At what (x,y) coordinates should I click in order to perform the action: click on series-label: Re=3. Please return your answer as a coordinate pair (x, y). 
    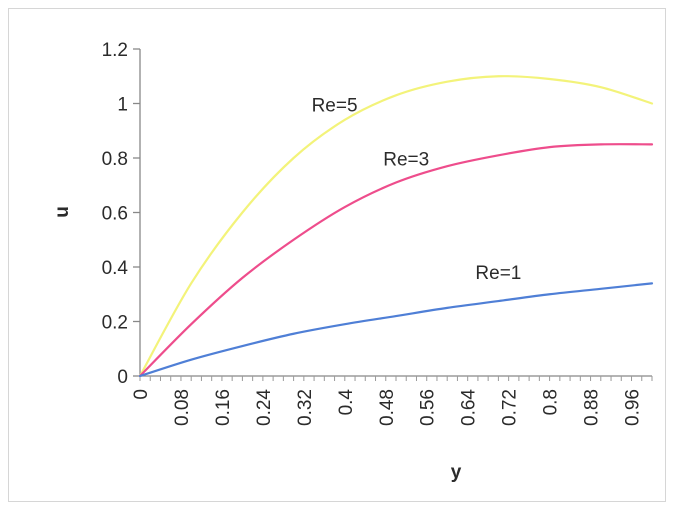
    Looking at the image, I should click on (406, 159).